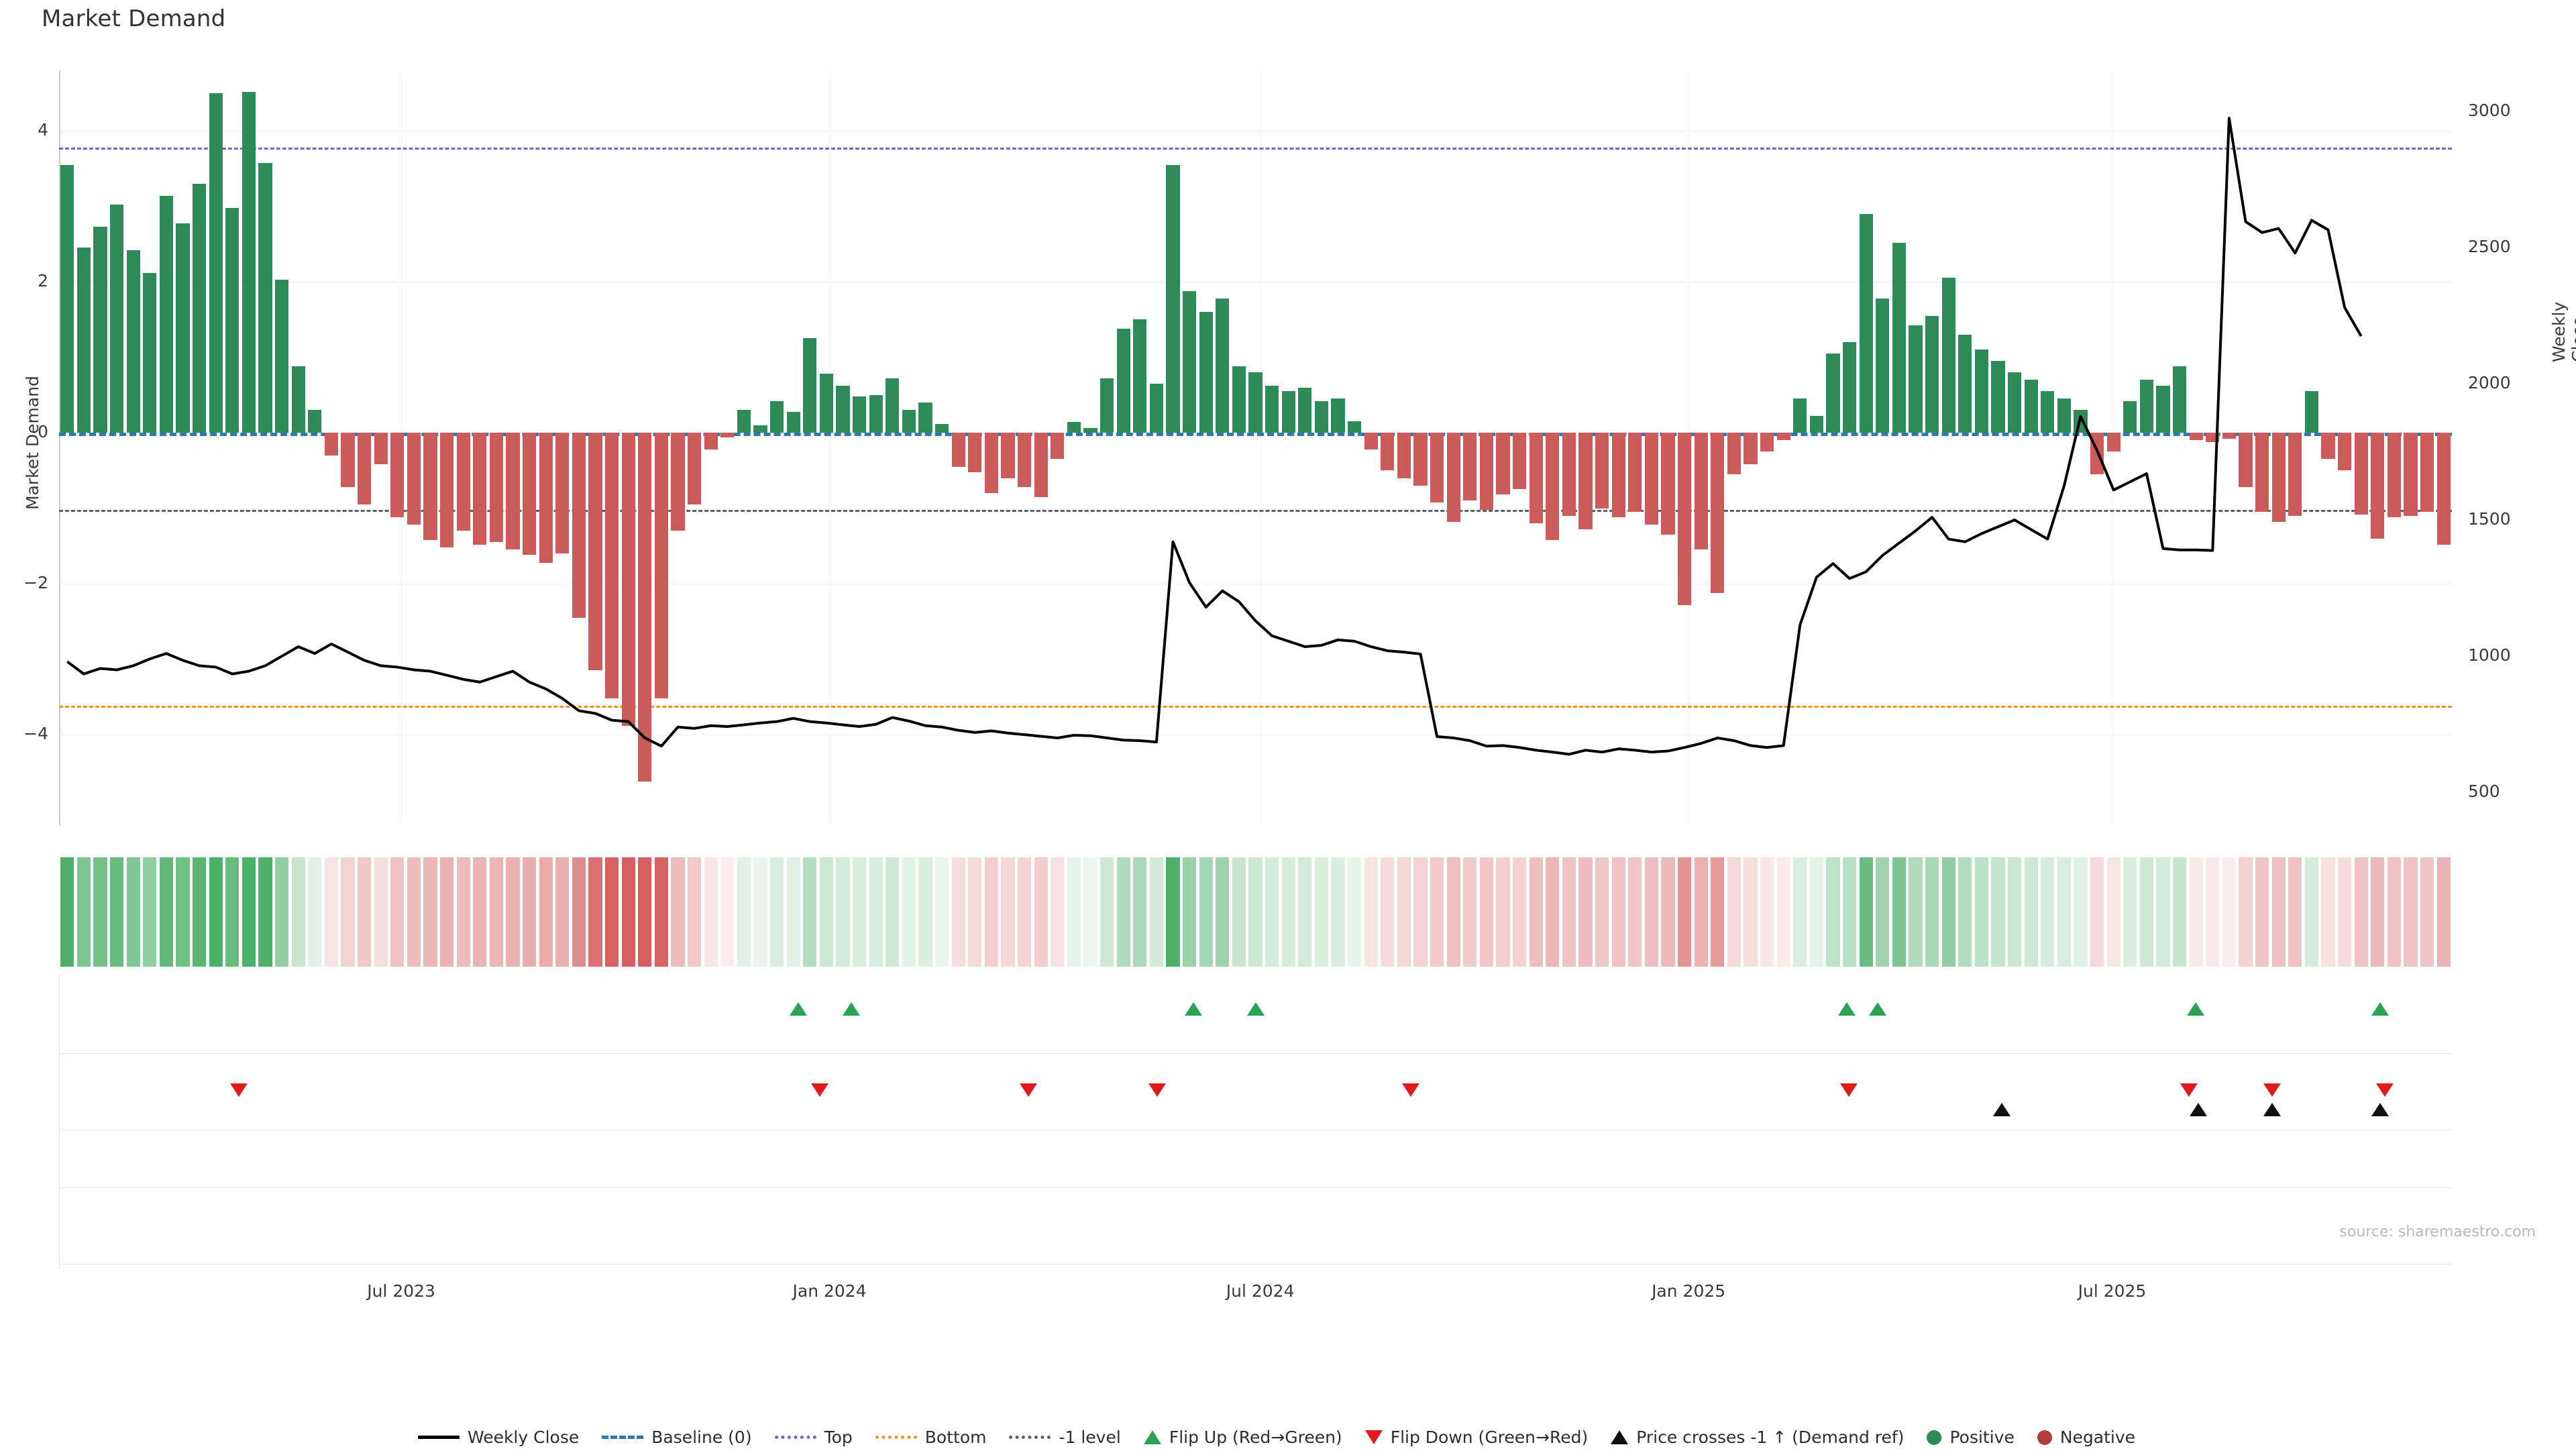  I want to click on legend-item: Flip Up (Red→Green), so click(1242, 1437).